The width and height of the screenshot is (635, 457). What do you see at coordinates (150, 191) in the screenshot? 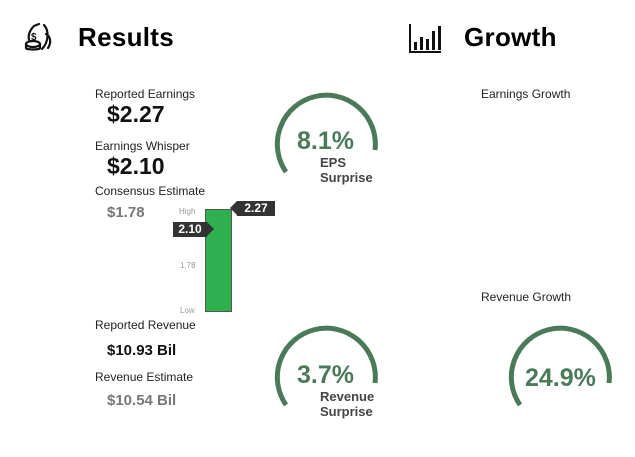
I see `consensus-estimate-label: Consensus Estimate` at bounding box center [150, 191].